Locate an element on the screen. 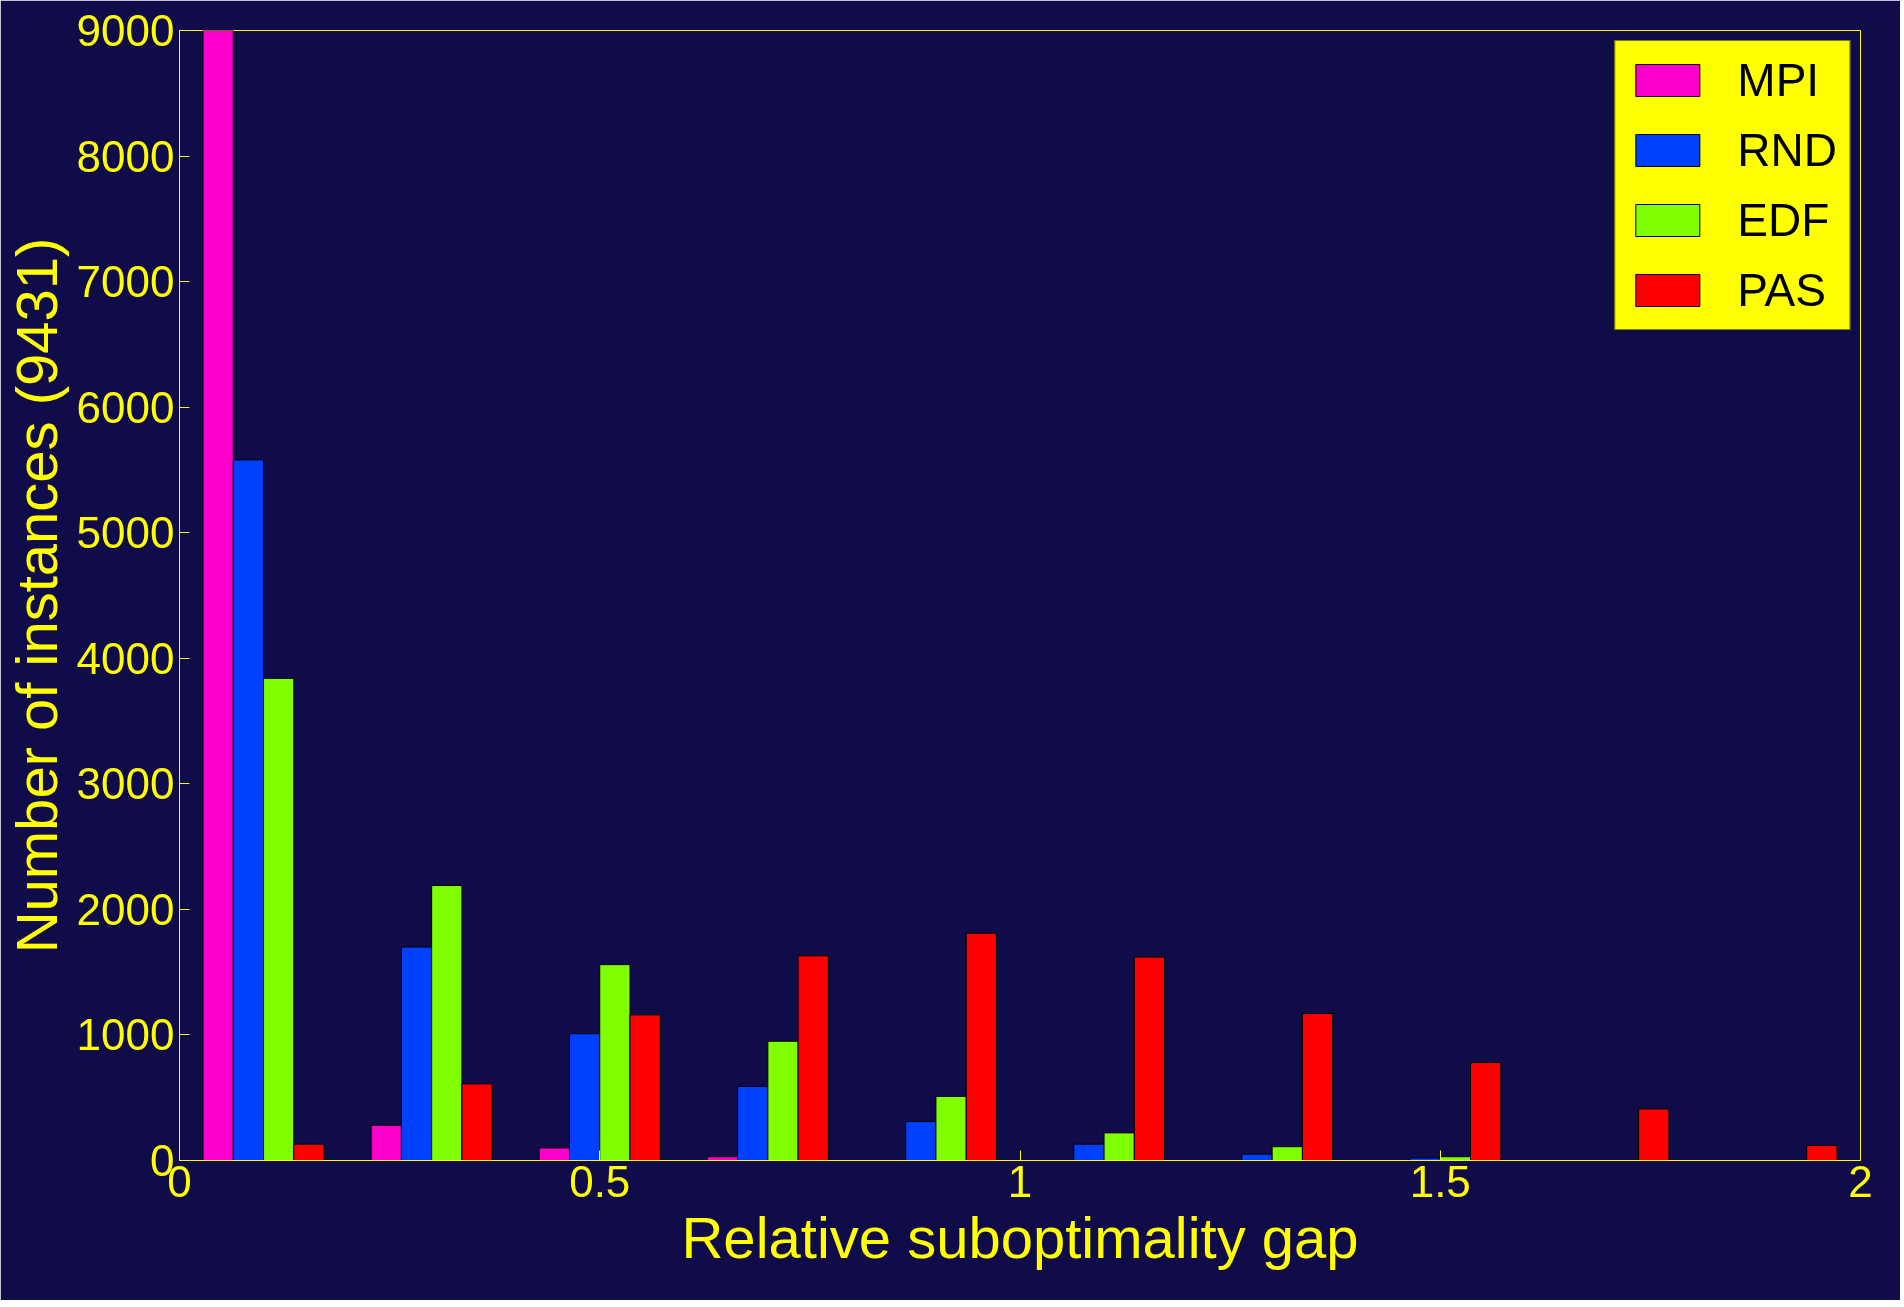 The width and height of the screenshot is (1904, 1307). legend-label: EDF is located at coordinates (1783, 220).